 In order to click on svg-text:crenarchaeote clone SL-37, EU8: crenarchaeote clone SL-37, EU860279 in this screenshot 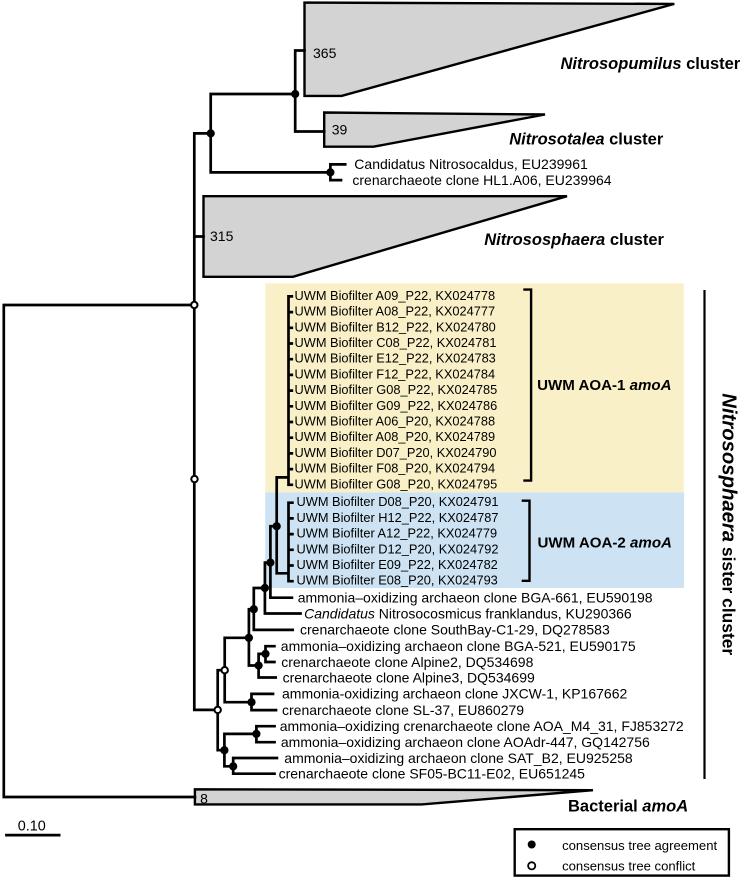, I will do `click(403, 710)`.